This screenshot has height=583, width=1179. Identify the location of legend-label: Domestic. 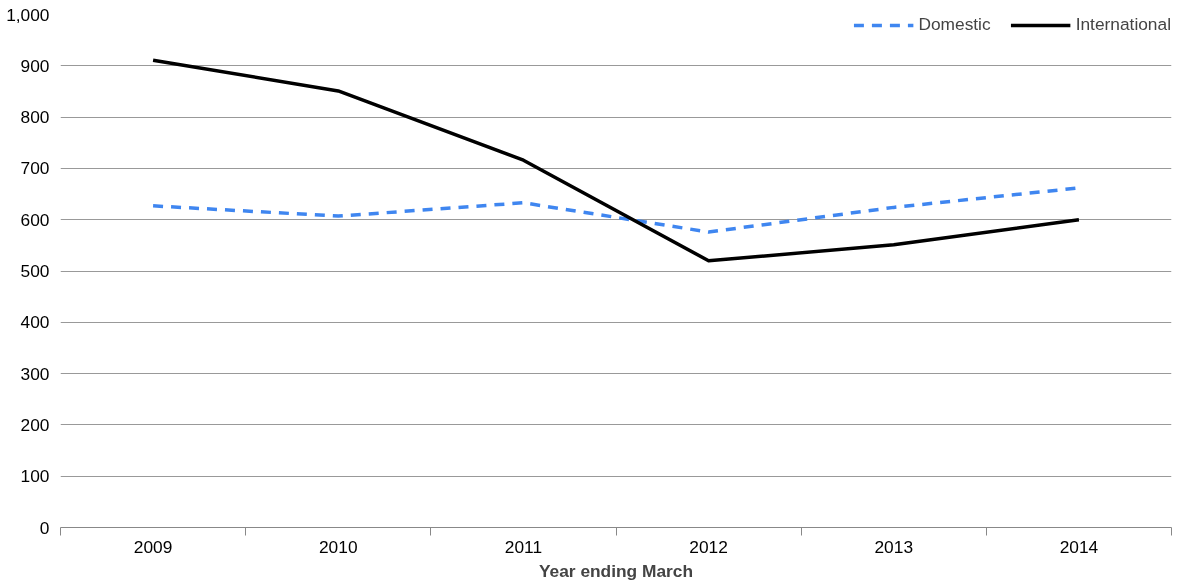
(954, 24).